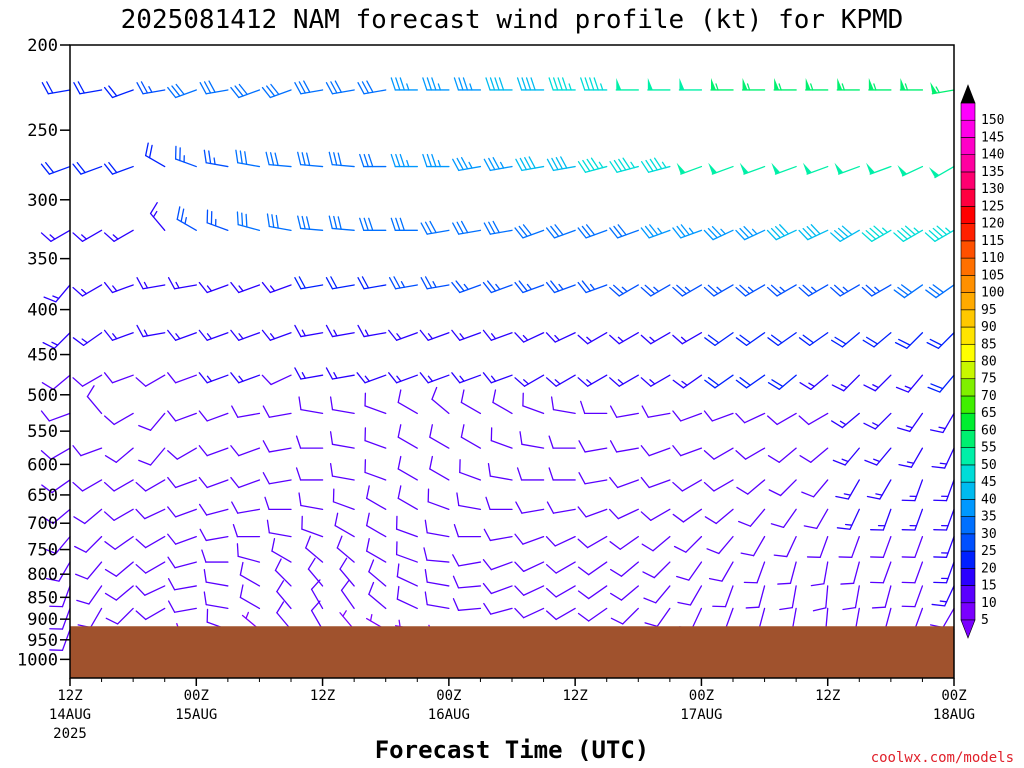 The height and width of the screenshot is (768, 1024). I want to click on colorbar-label: 5, so click(985, 620).